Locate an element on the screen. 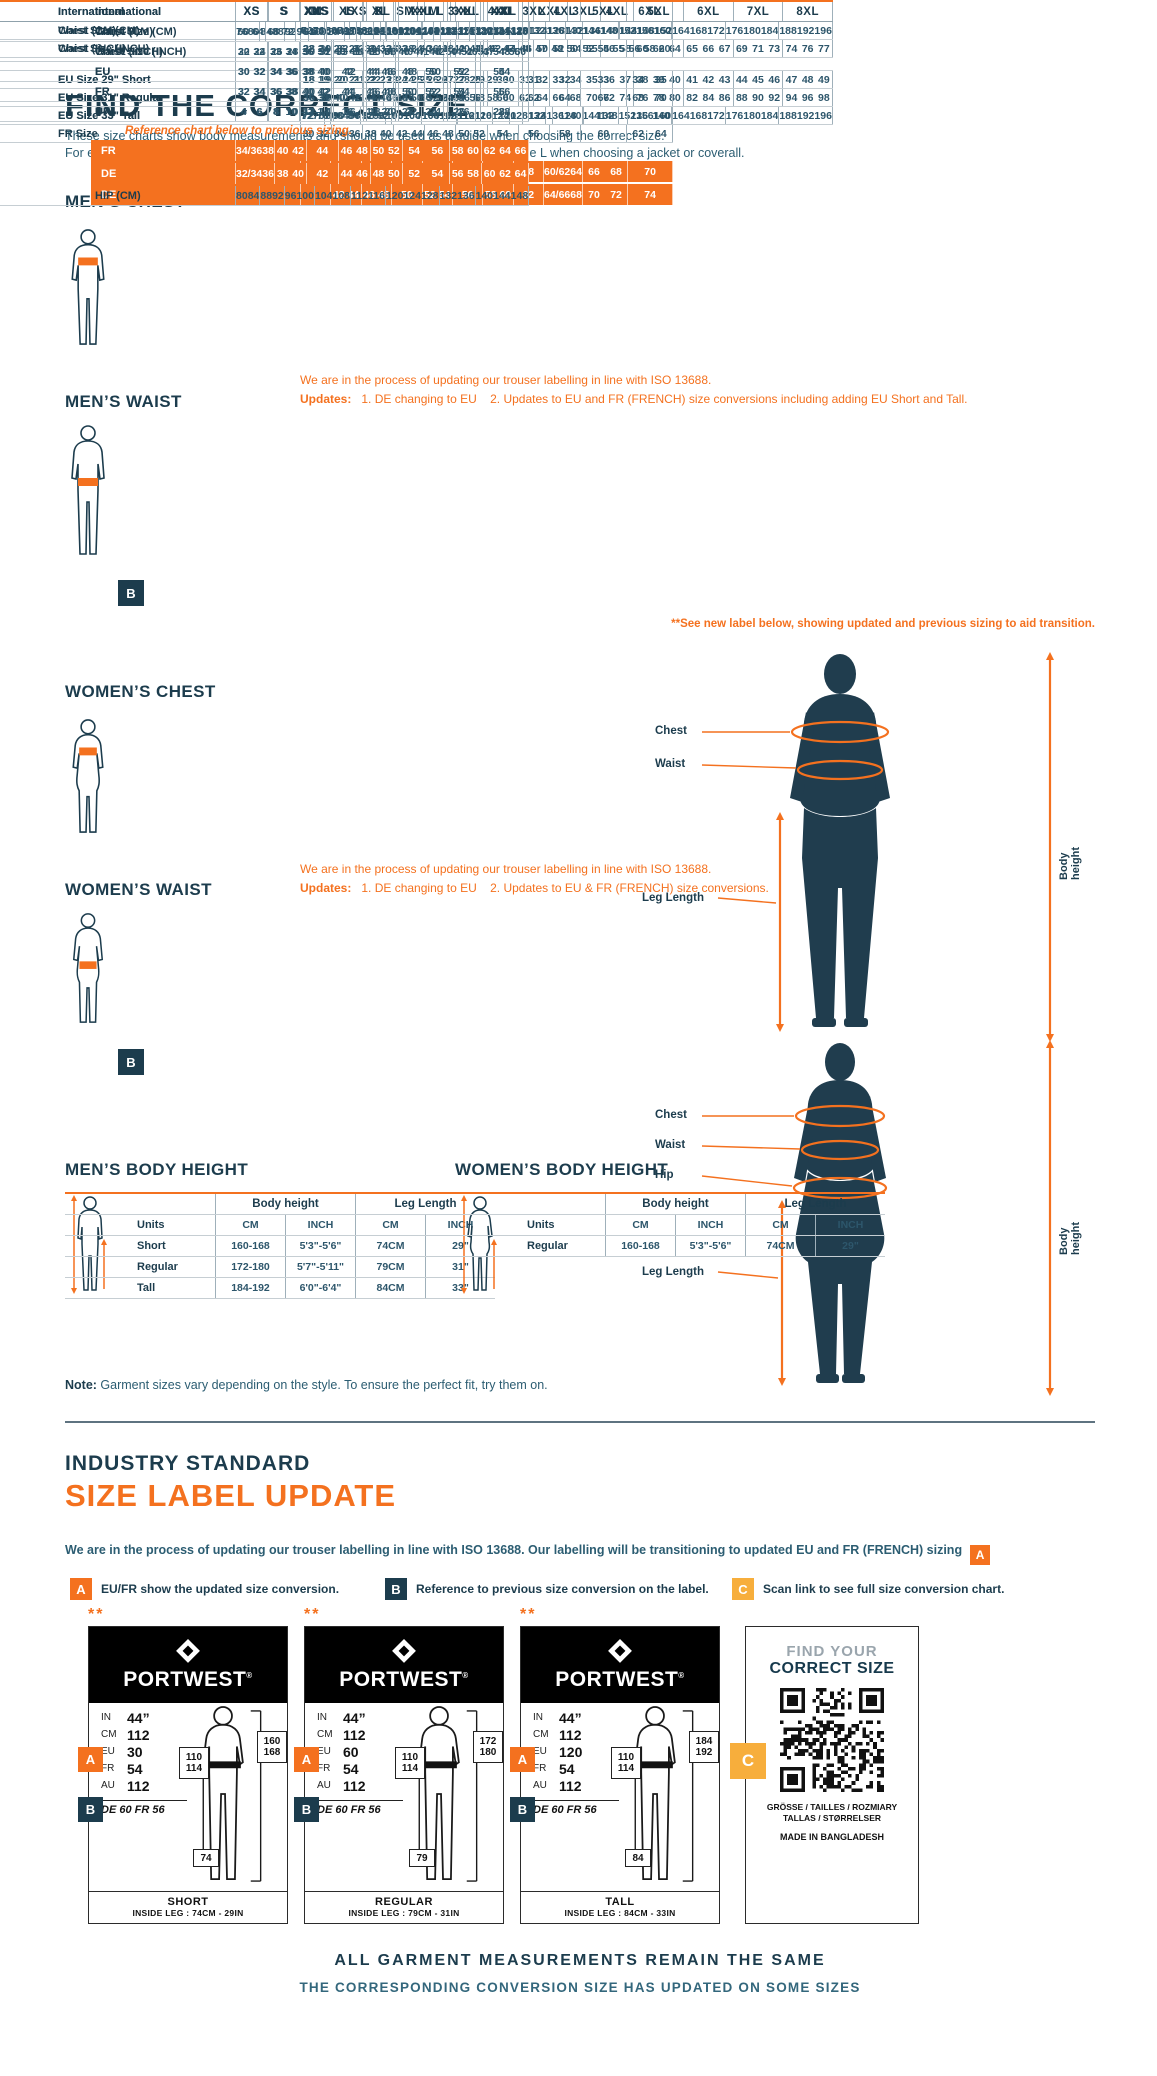 The height and width of the screenshot is (2076, 1157). size-value: 30 is located at coordinates (308, 133).